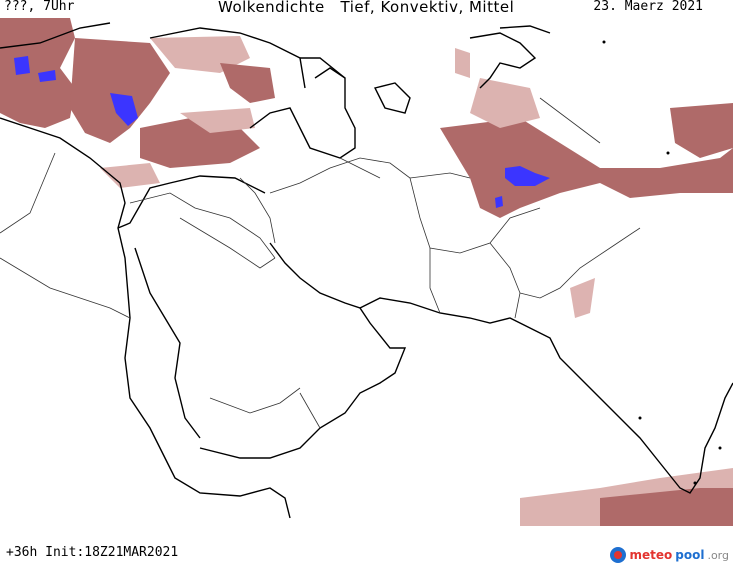  Describe the element at coordinates (648, 7) in the screenshot. I see `date-label: 23. Maerz 2021` at that location.